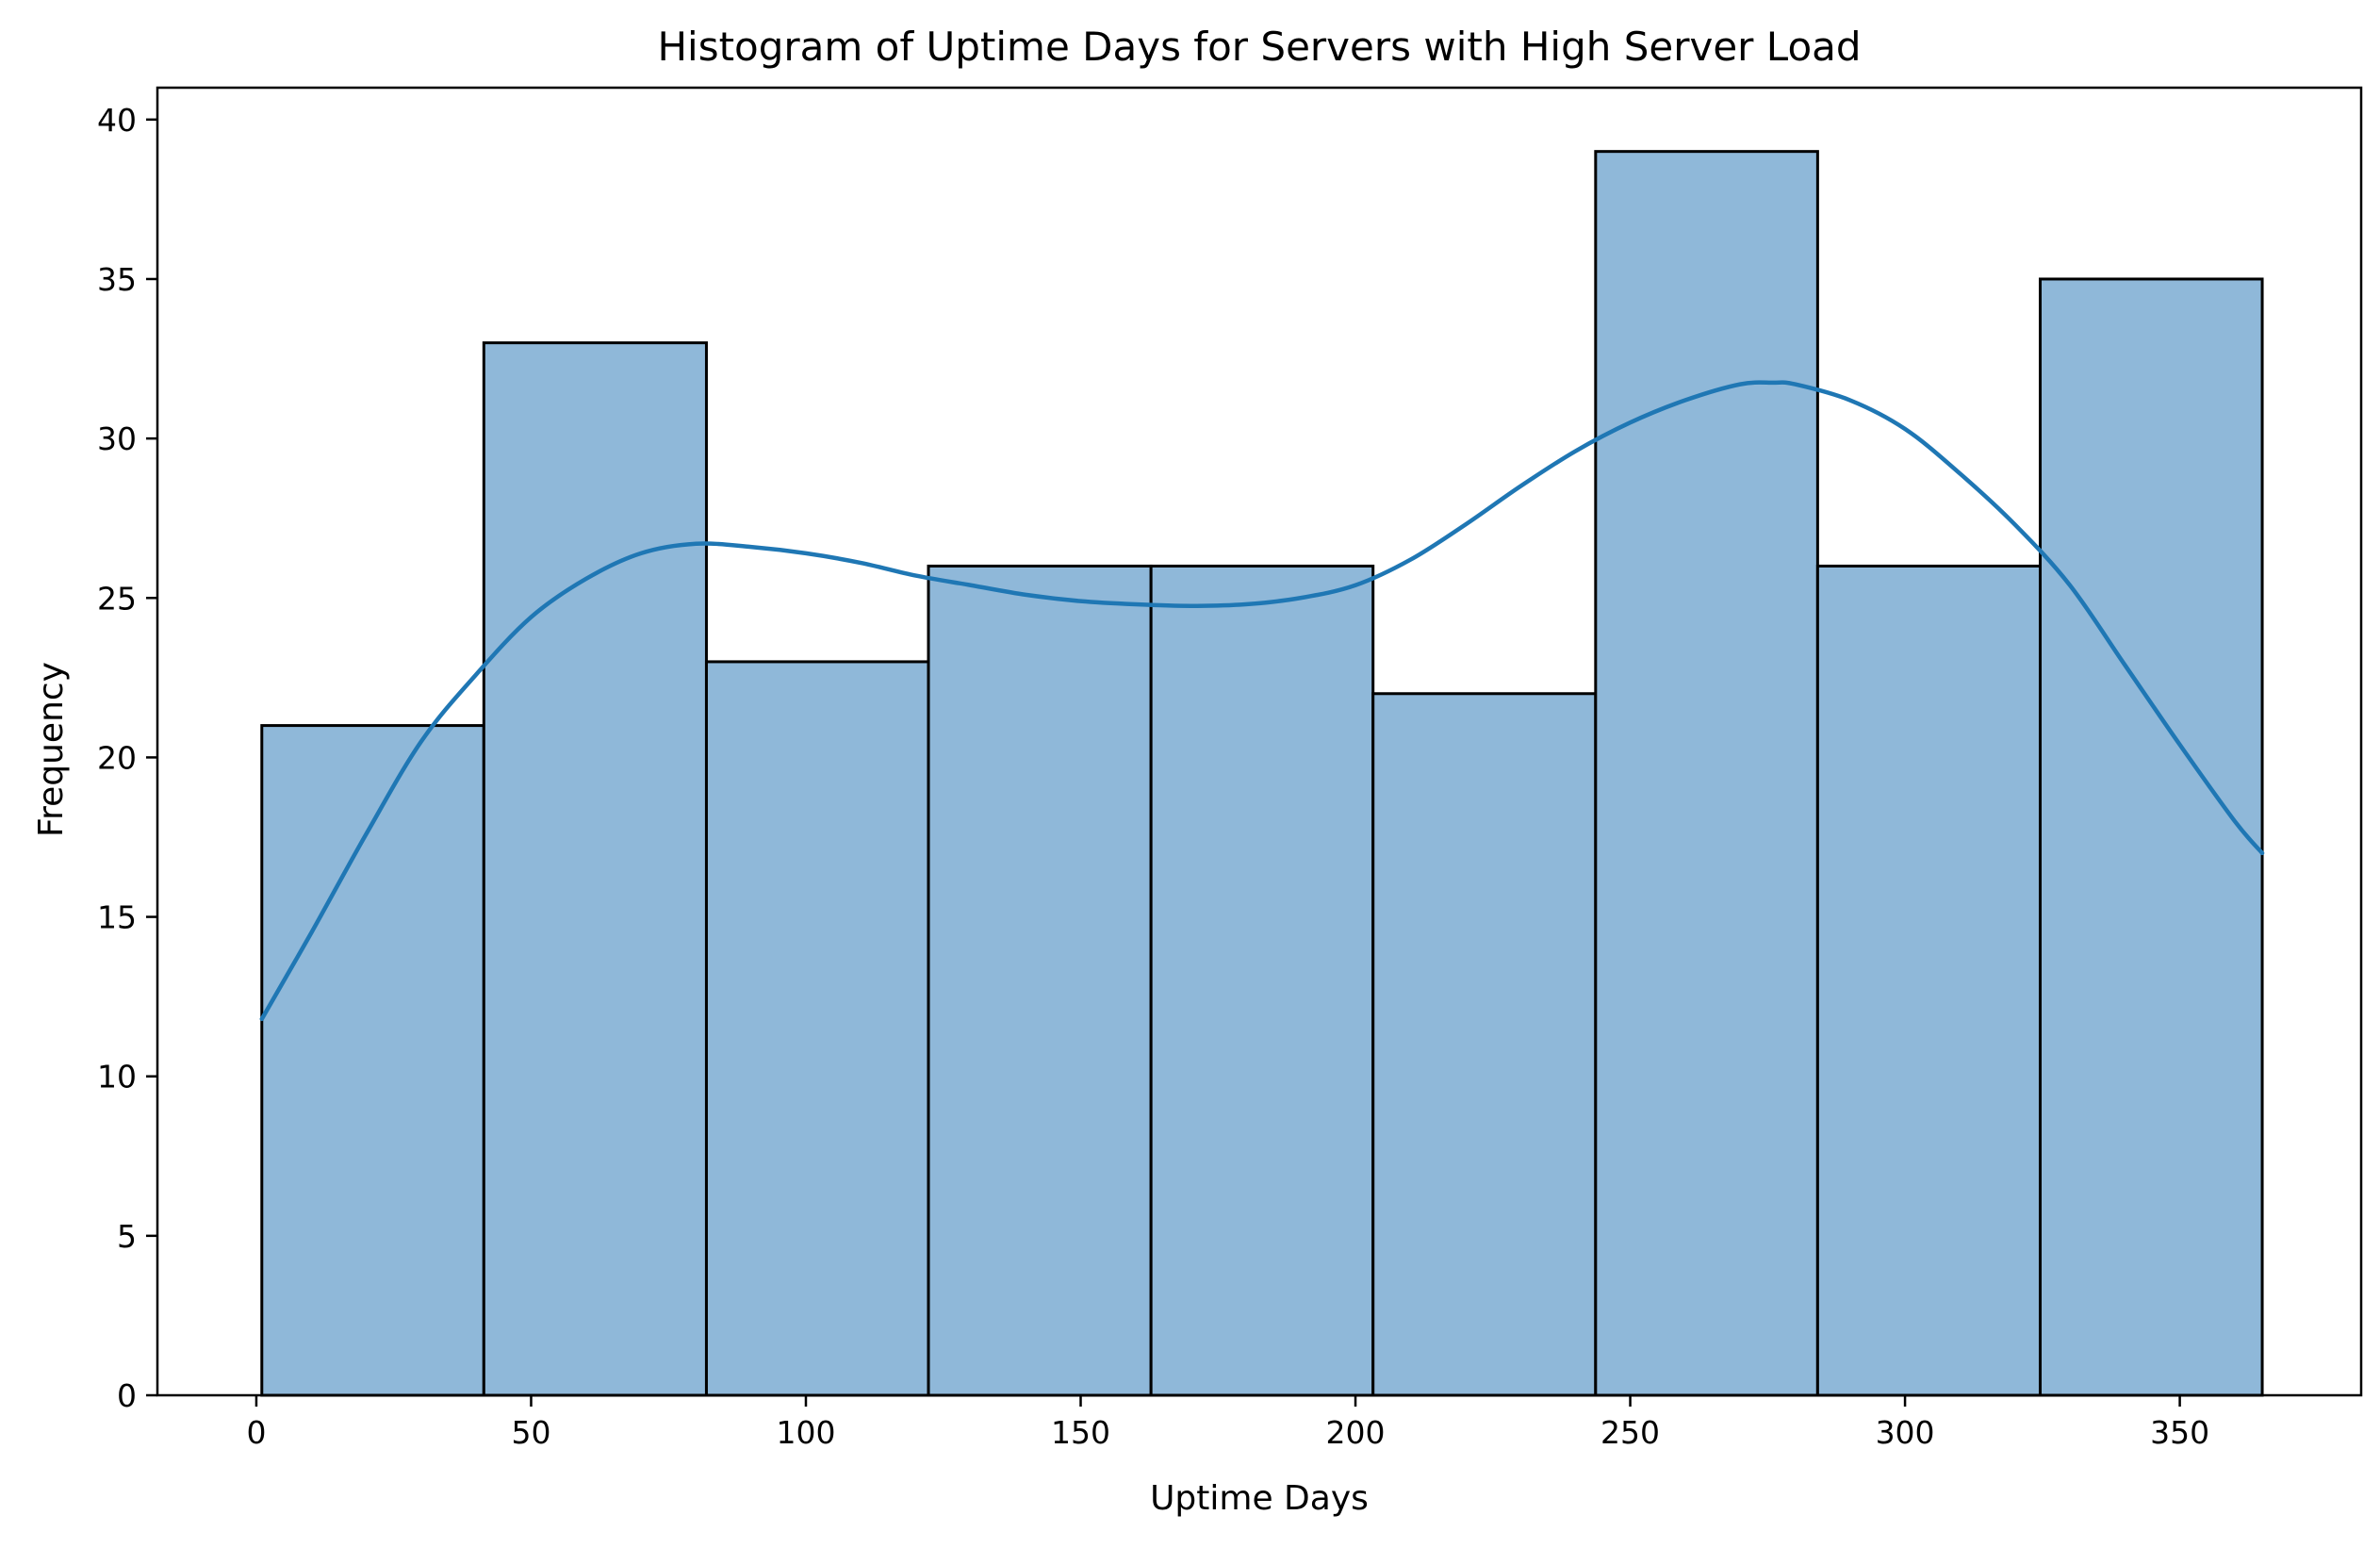  Describe the element at coordinates (117, 757) in the screenshot. I see `y-tick-label: 20` at that location.